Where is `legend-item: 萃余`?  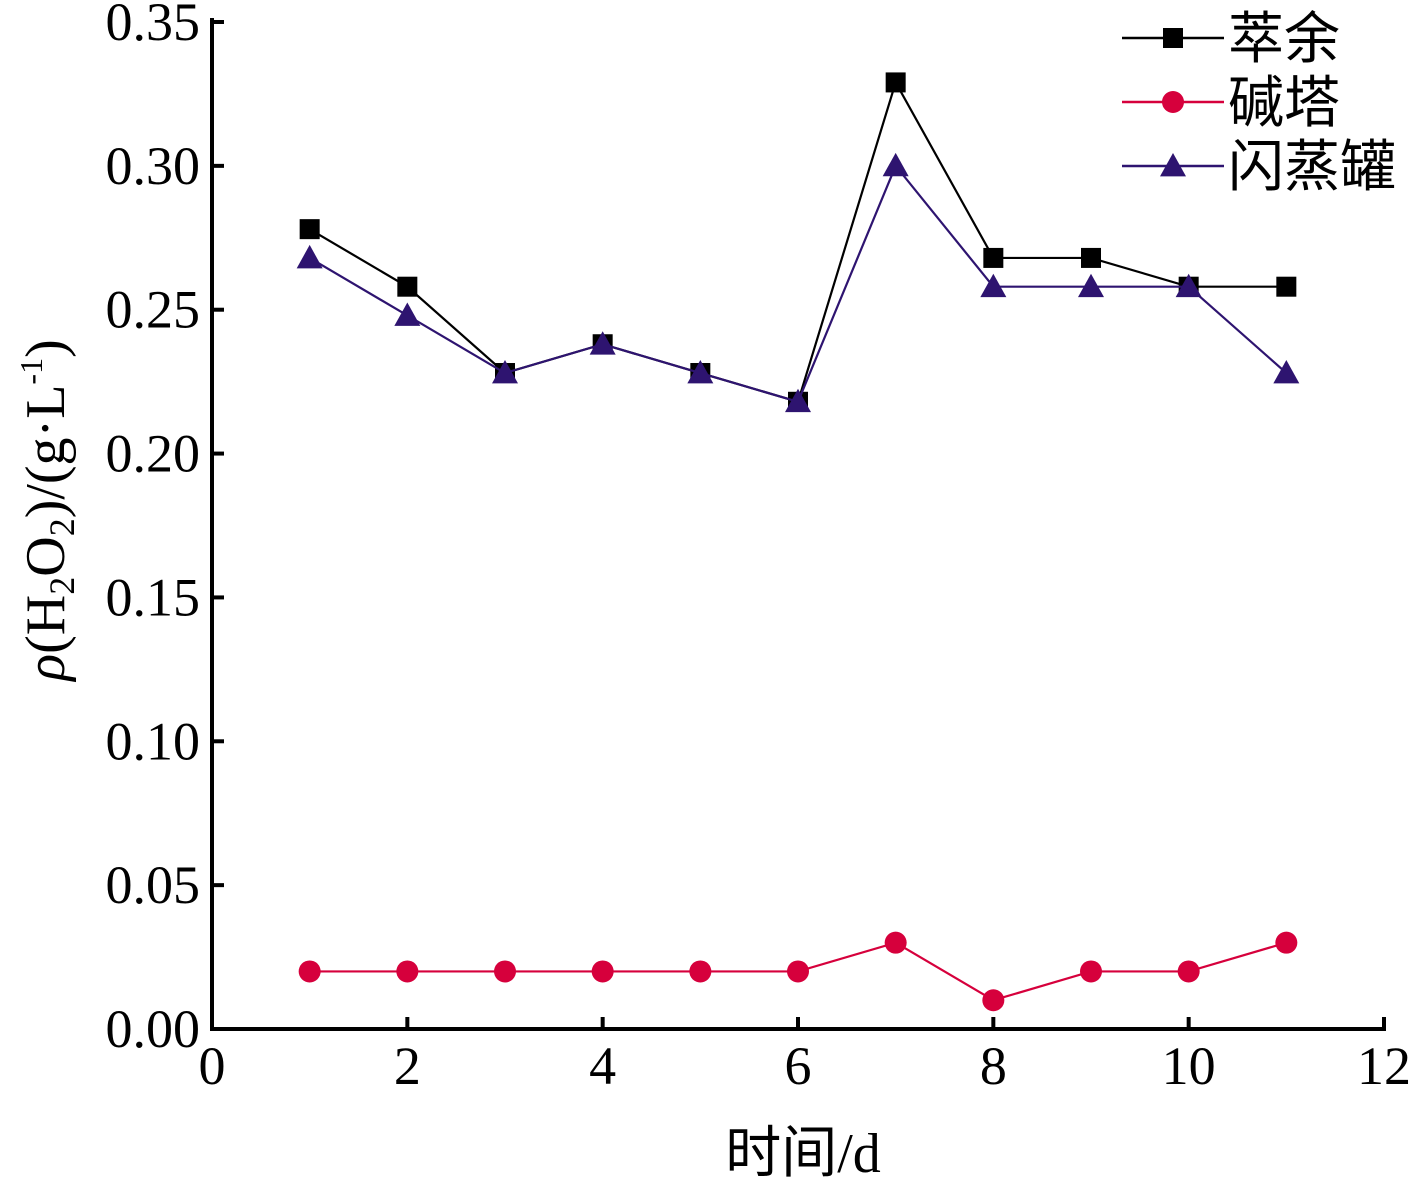 legend-item: 萃余 is located at coordinates (1231, 40).